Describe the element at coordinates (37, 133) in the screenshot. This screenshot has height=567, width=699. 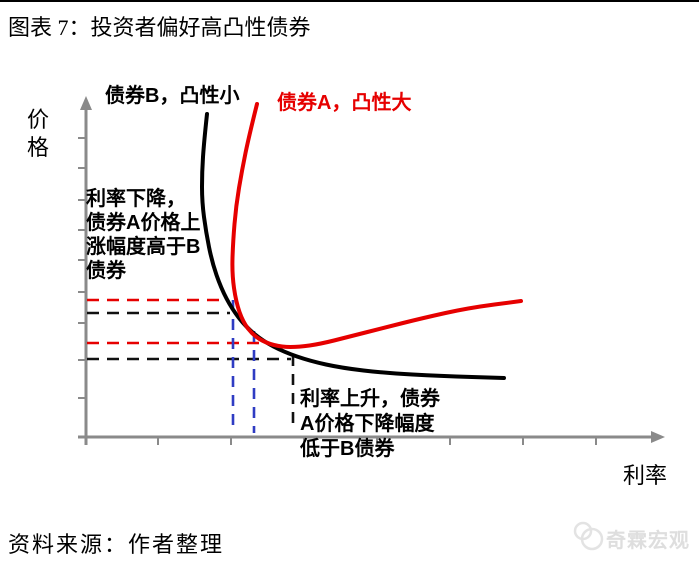
I see `y-axis-label: 价格` at that location.